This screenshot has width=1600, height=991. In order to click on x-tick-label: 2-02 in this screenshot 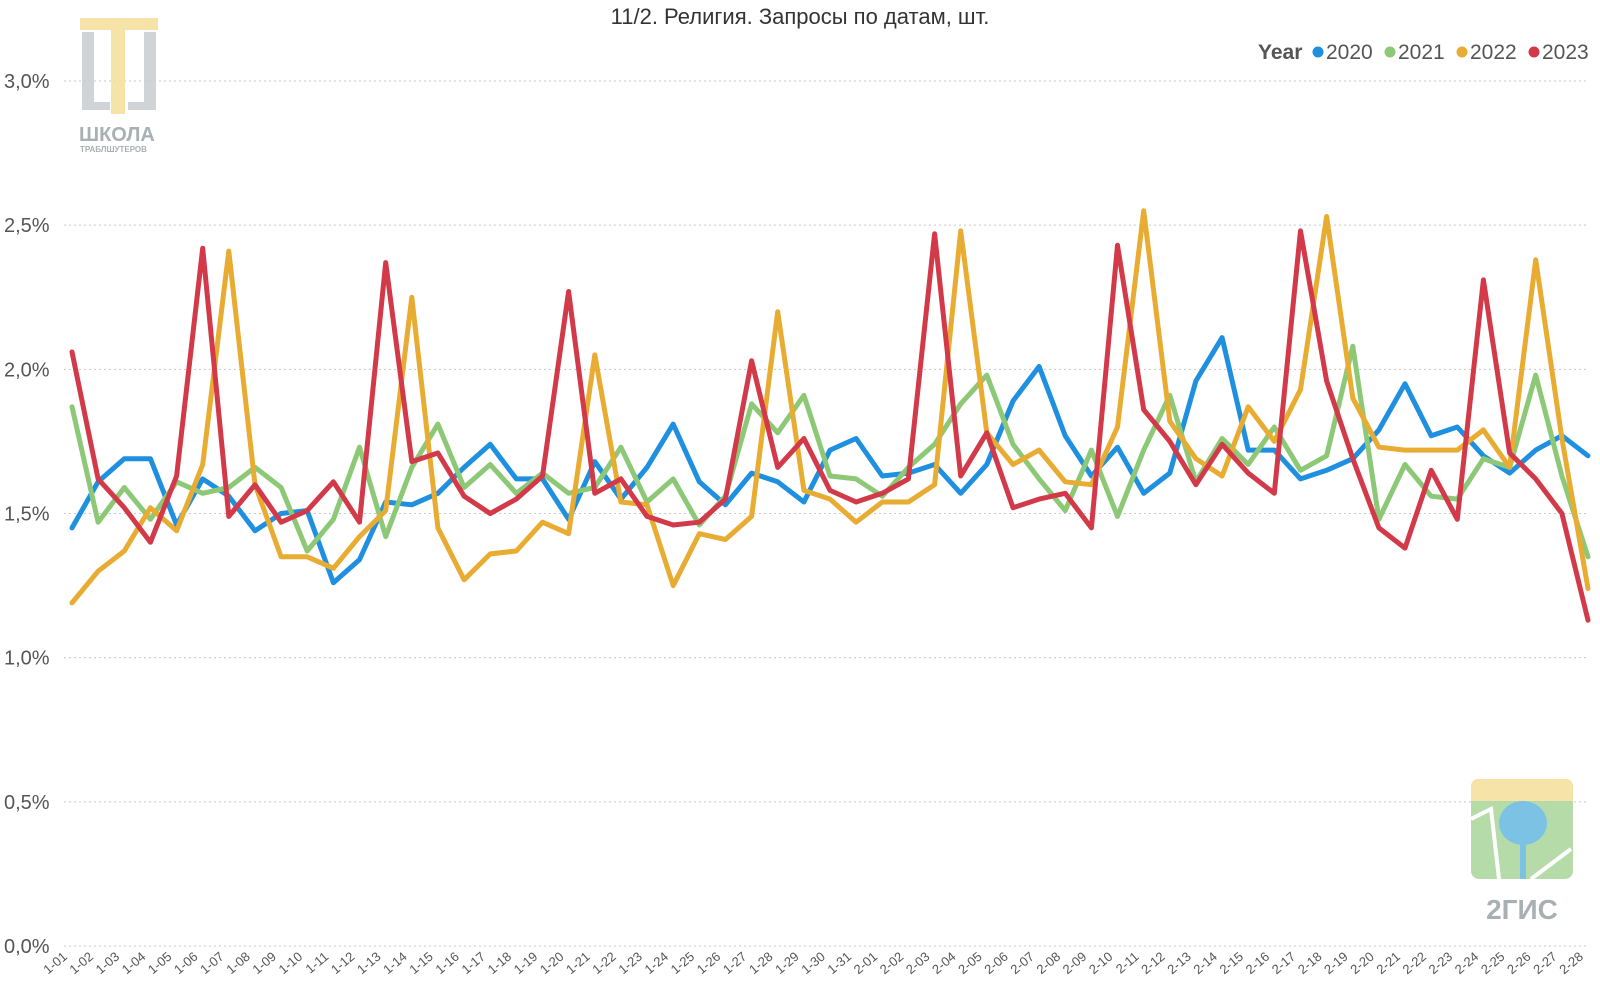, I will do `click(892, 963)`.